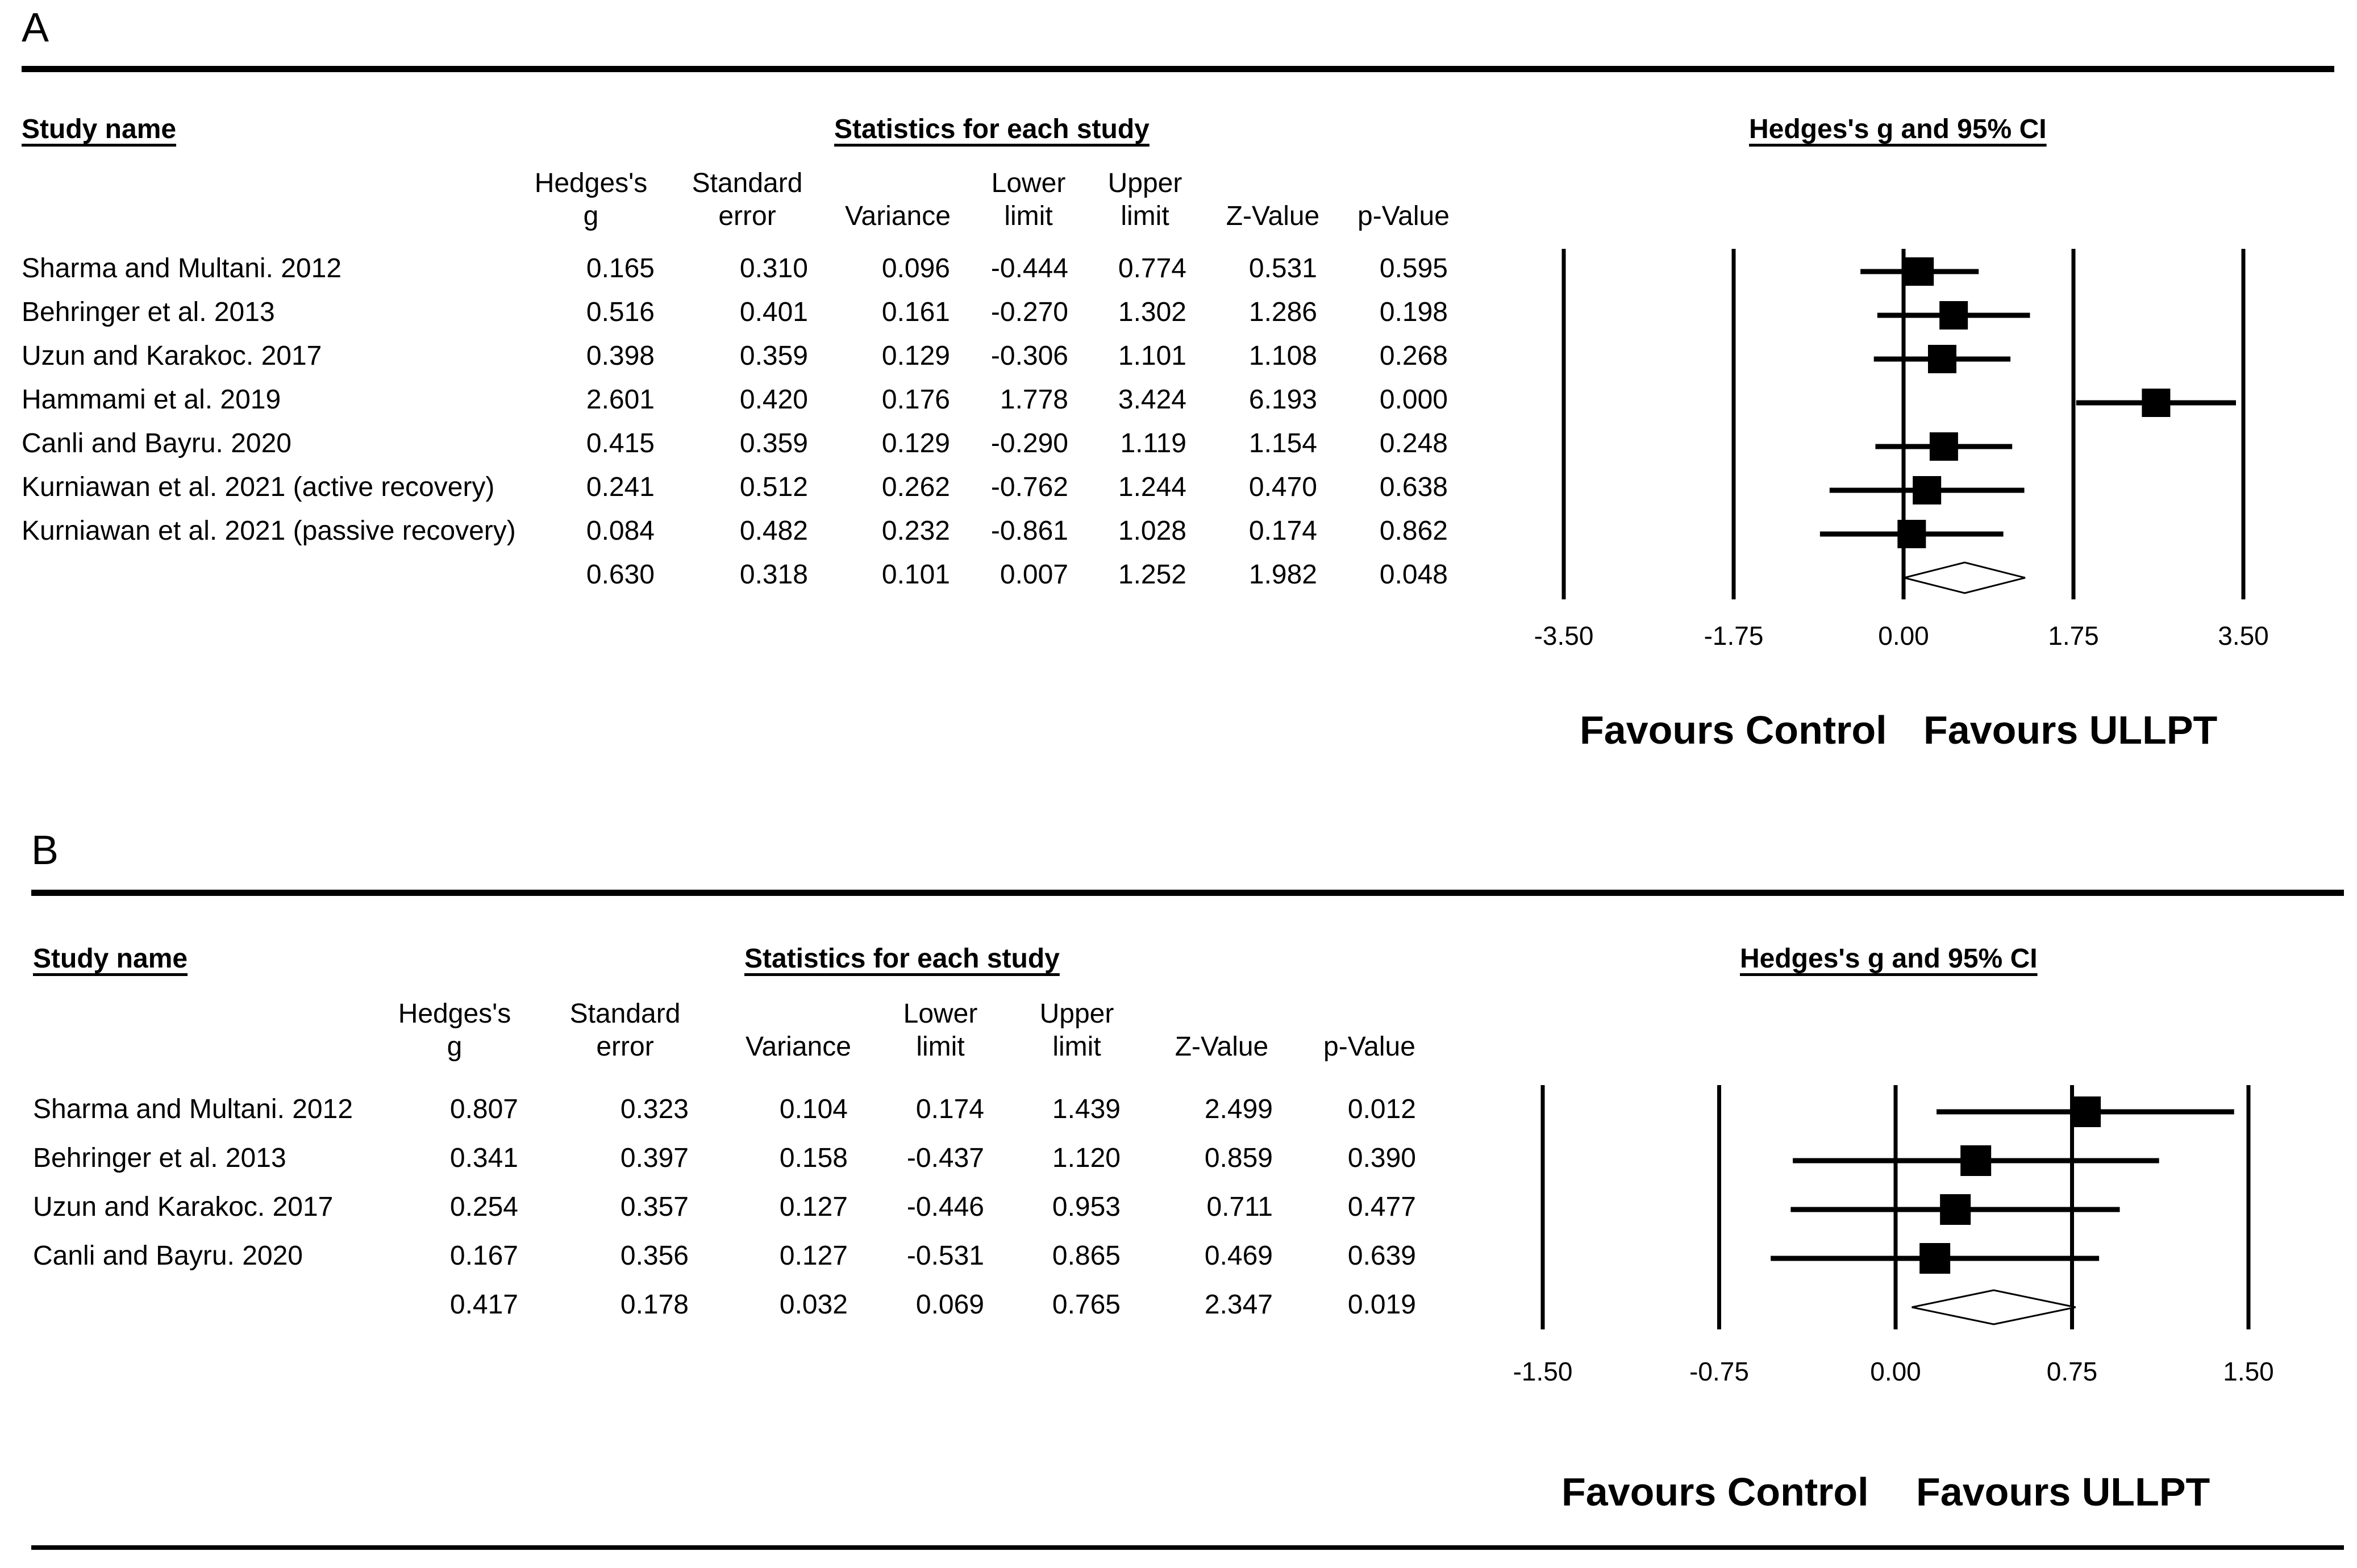  I want to click on summary-cell-z: 1.982, so click(1282, 575).